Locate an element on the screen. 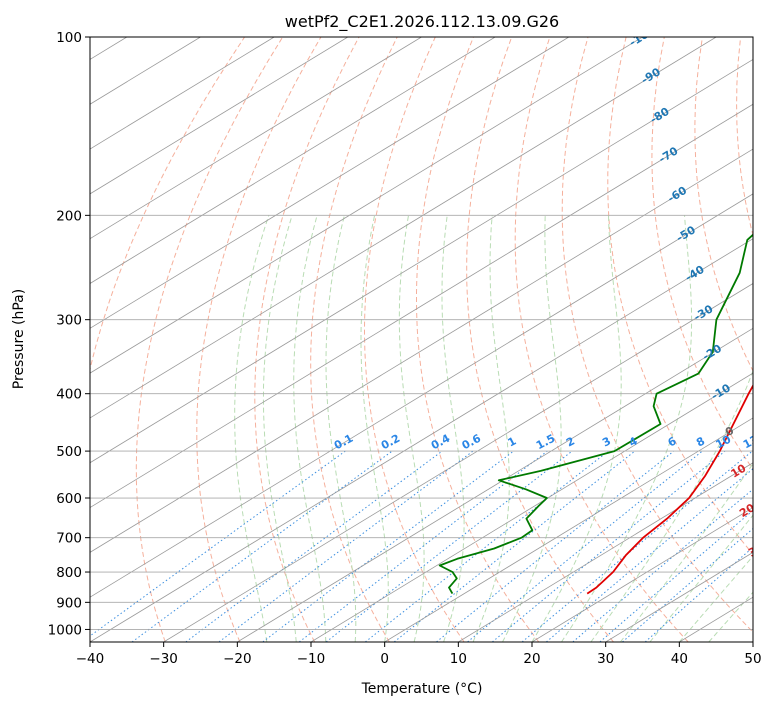 This screenshot has width=775, height=708. y-tick-label: 300 is located at coordinates (69, 321).